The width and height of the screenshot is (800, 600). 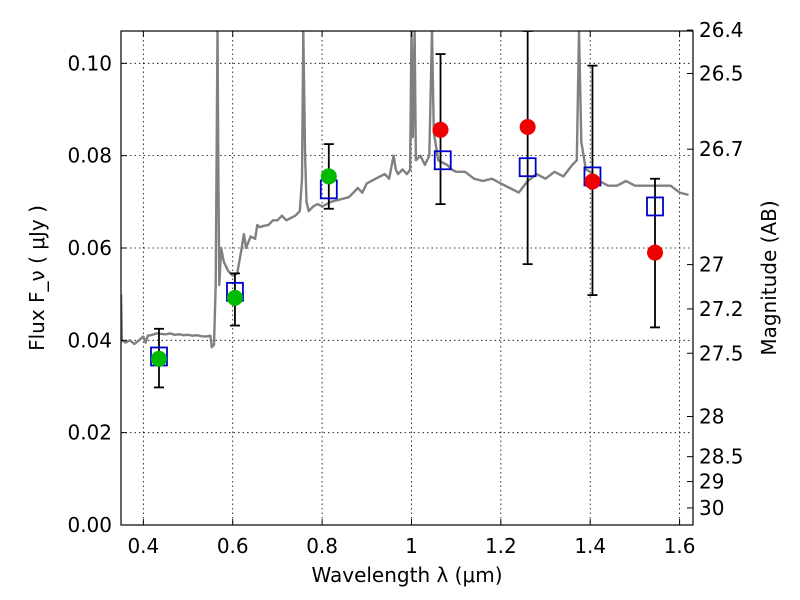 What do you see at coordinates (411, 546) in the screenshot?
I see `x-tick-label: 1` at bounding box center [411, 546].